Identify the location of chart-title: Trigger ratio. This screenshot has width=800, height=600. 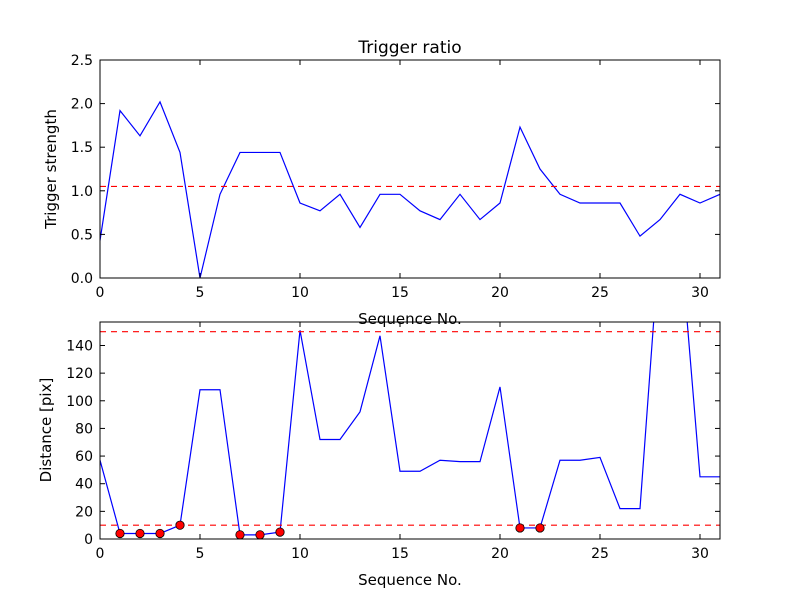
(409, 48).